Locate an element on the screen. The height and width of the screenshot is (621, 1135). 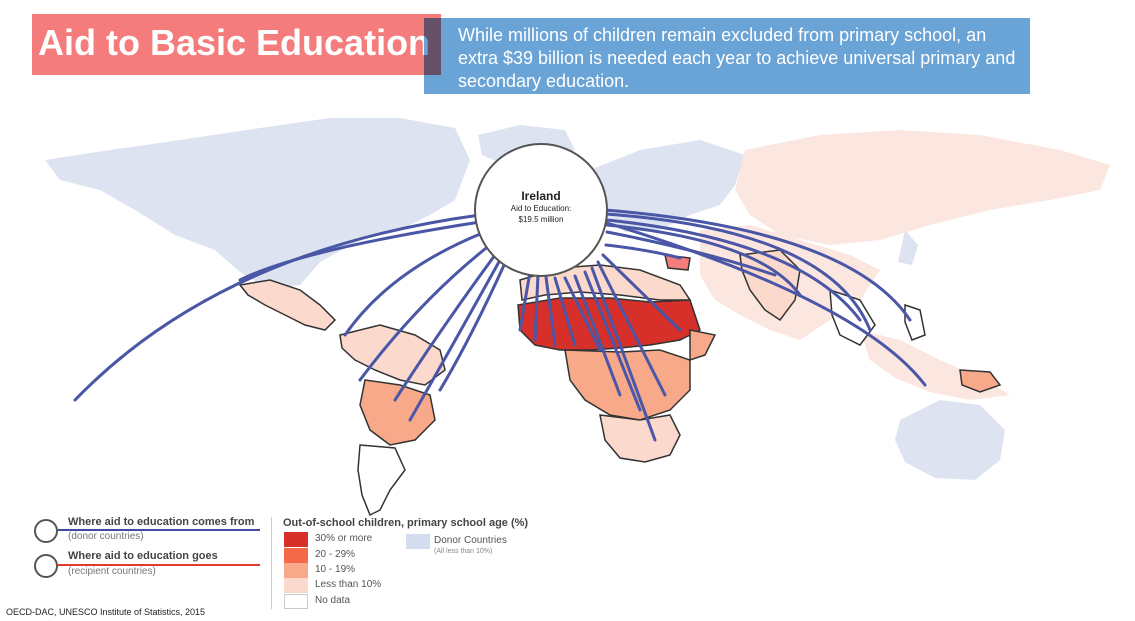
legend-divider is located at coordinates (271, 563).